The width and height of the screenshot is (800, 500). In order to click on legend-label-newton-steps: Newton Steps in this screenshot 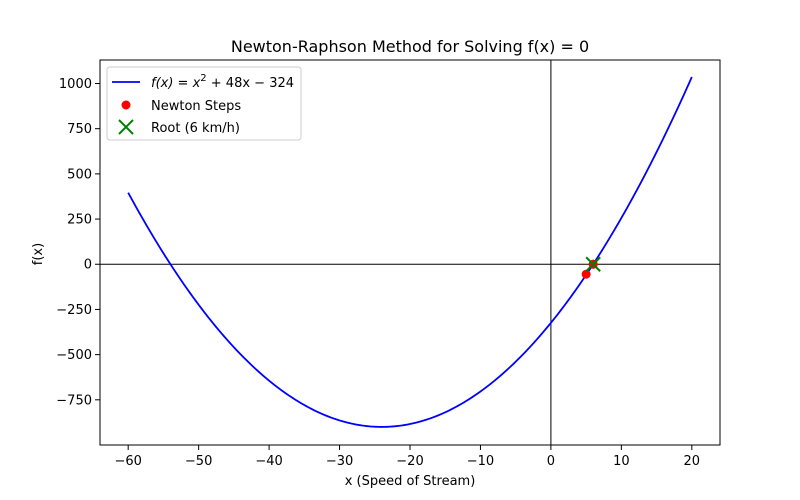, I will do `click(196, 106)`.